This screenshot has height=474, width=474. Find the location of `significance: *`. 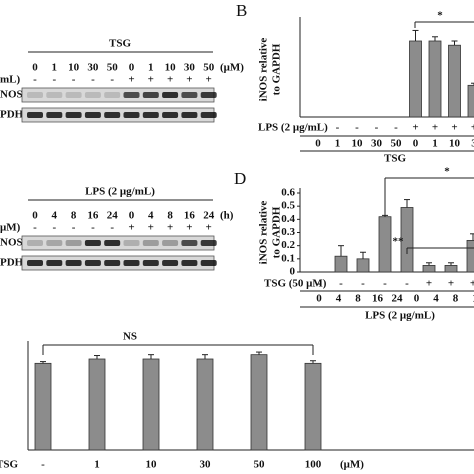

significance: * is located at coordinates (447, 172).